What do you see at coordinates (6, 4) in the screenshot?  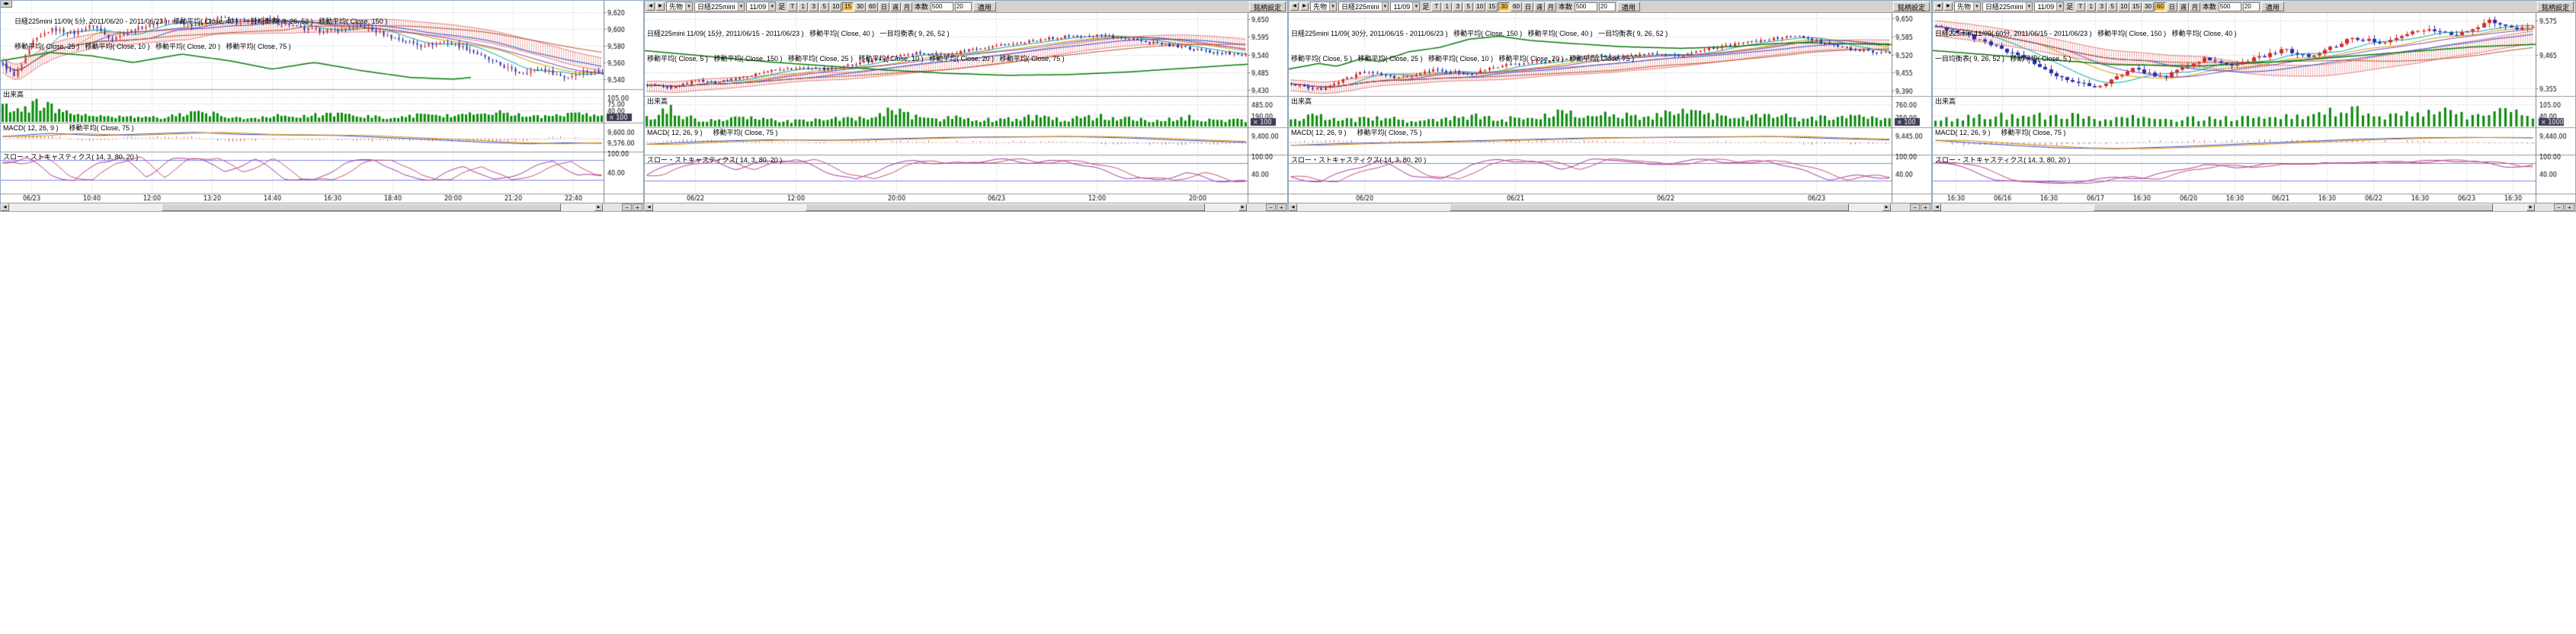 I see `panel-nav-arrows` at bounding box center [6, 4].